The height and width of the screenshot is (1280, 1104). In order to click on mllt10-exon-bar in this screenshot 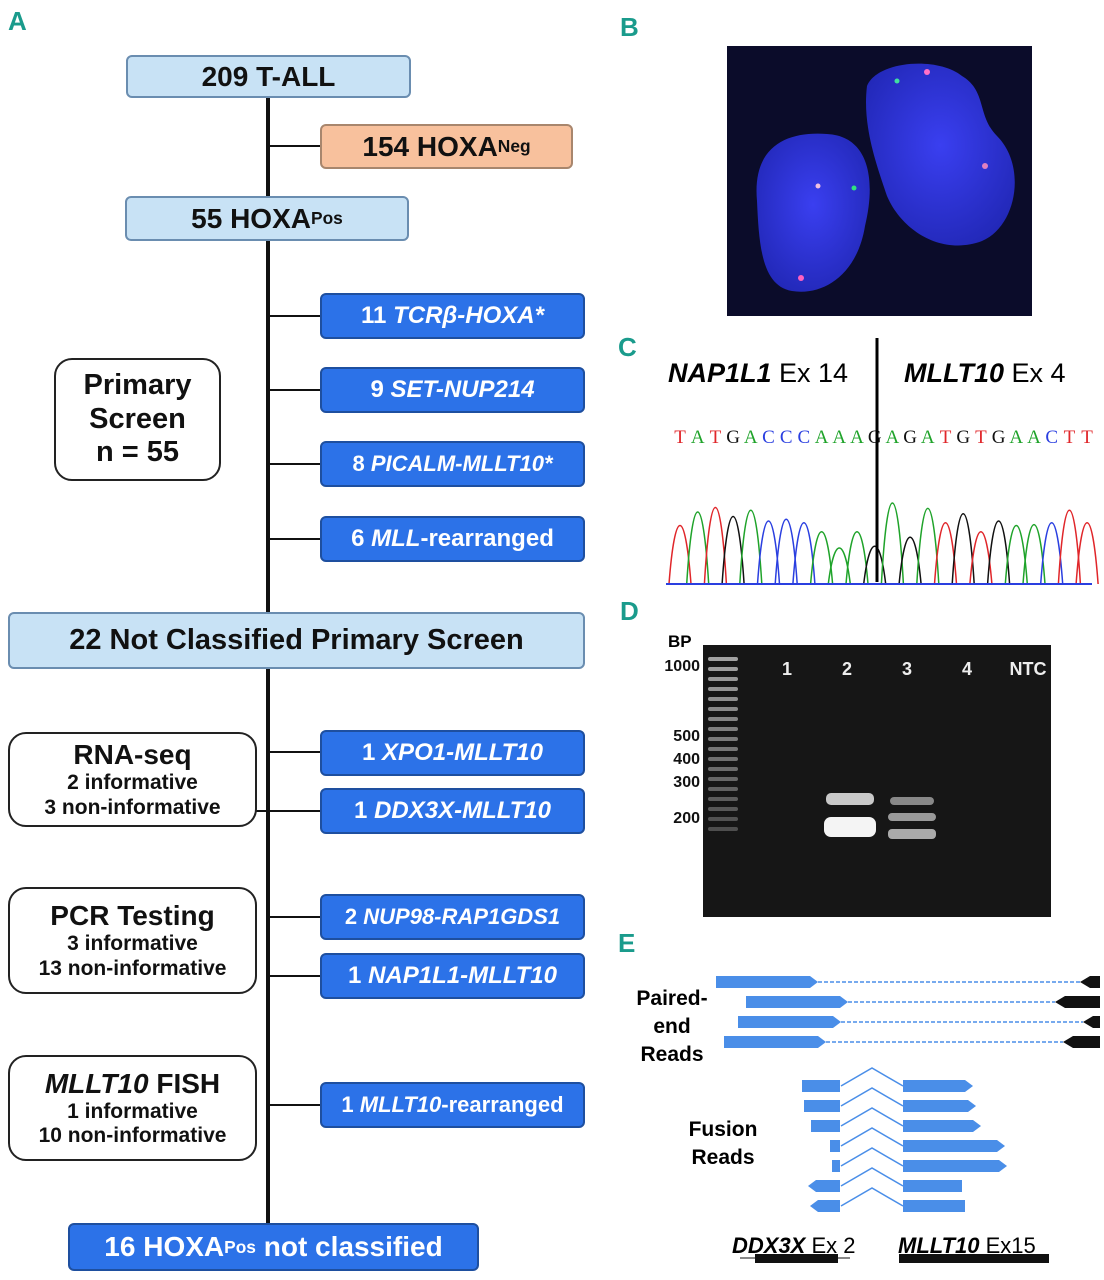, I will do `click(974, 1258)`.